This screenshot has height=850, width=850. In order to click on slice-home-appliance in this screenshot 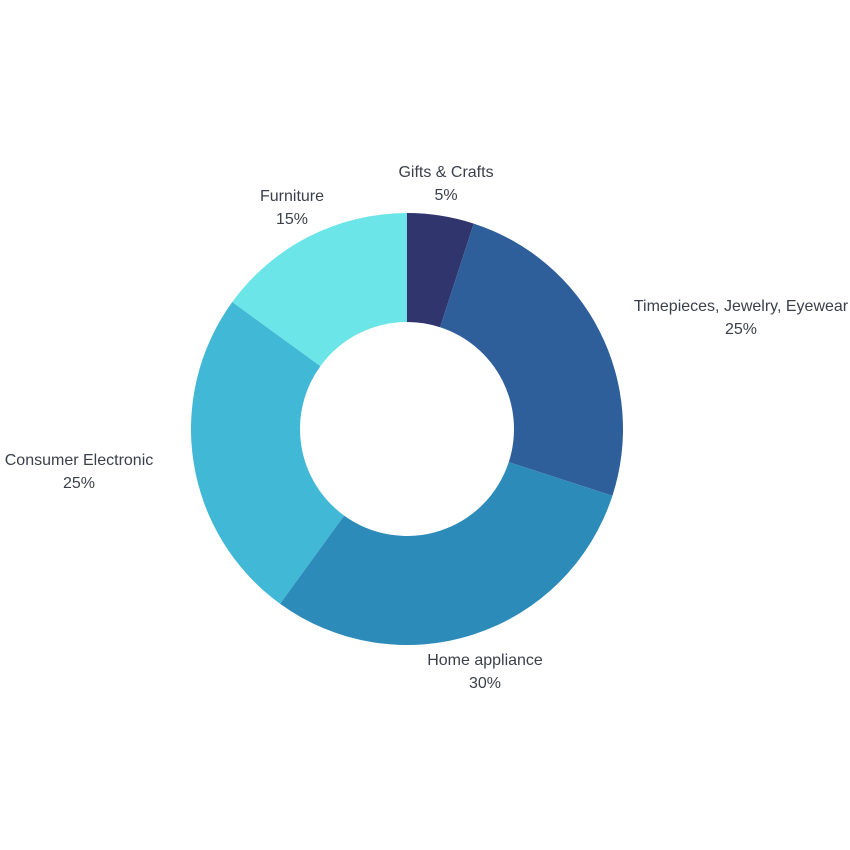, I will do `click(446, 553)`.